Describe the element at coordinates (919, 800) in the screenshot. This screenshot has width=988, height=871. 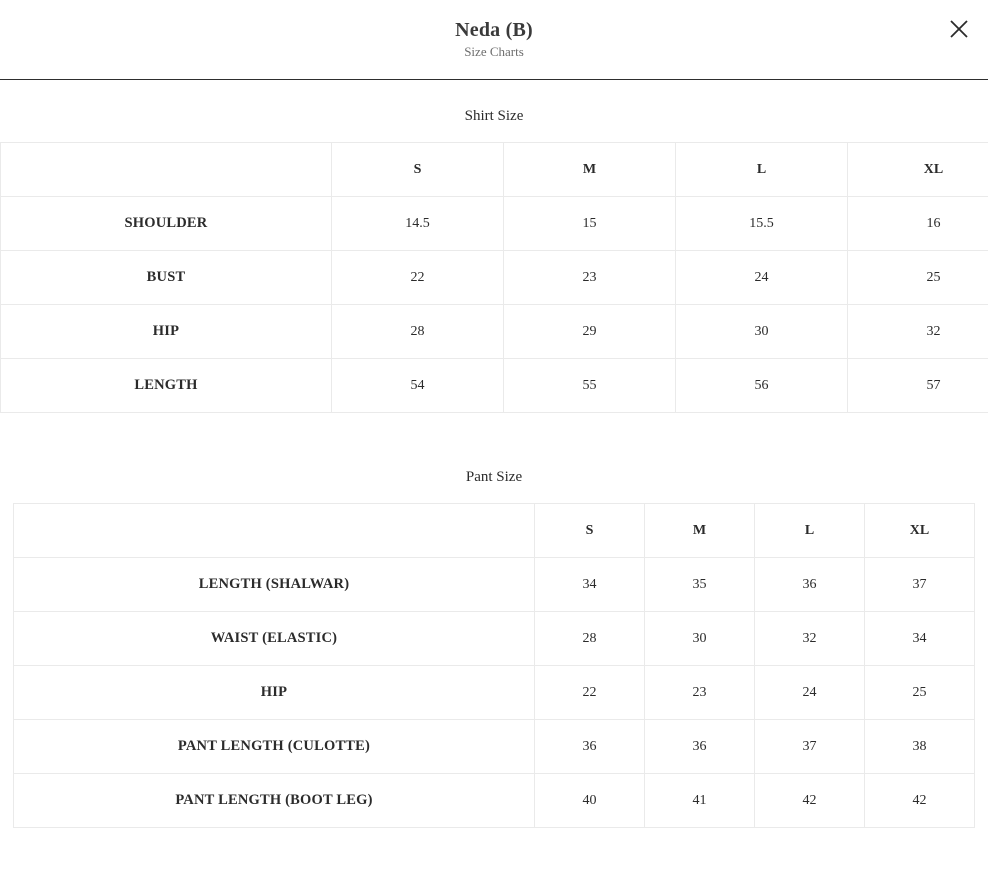
I see `pant-cell-boot-leg-xl: 42` at that location.